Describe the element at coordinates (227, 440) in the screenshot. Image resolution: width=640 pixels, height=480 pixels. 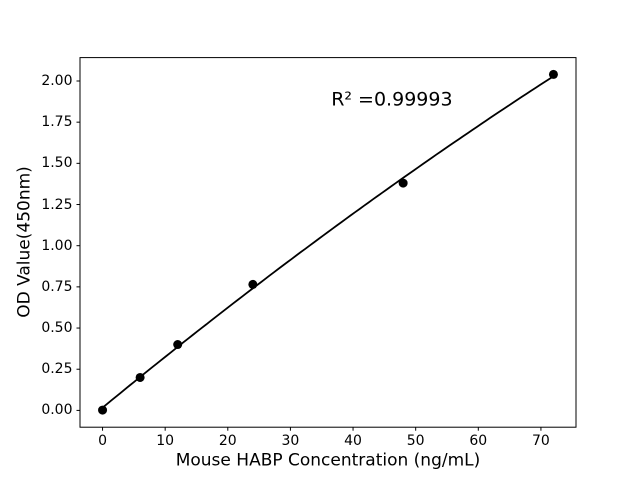
I see `x-tick-label: 20` at that location.